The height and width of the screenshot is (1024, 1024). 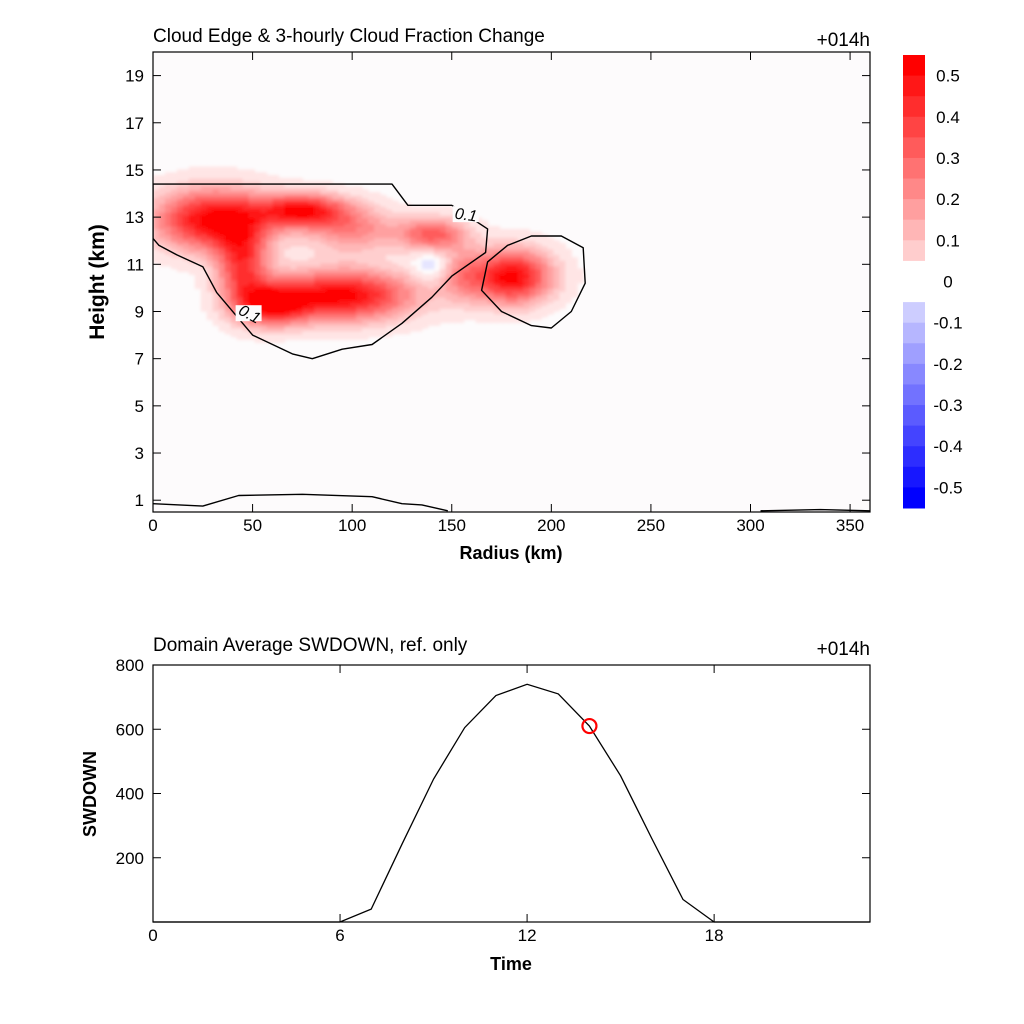 What do you see at coordinates (933, 282) in the screenshot?
I see `colorbar: 0.50.40.30.20.10-0.1-0.2-0.3-0.4-0.5` at bounding box center [933, 282].